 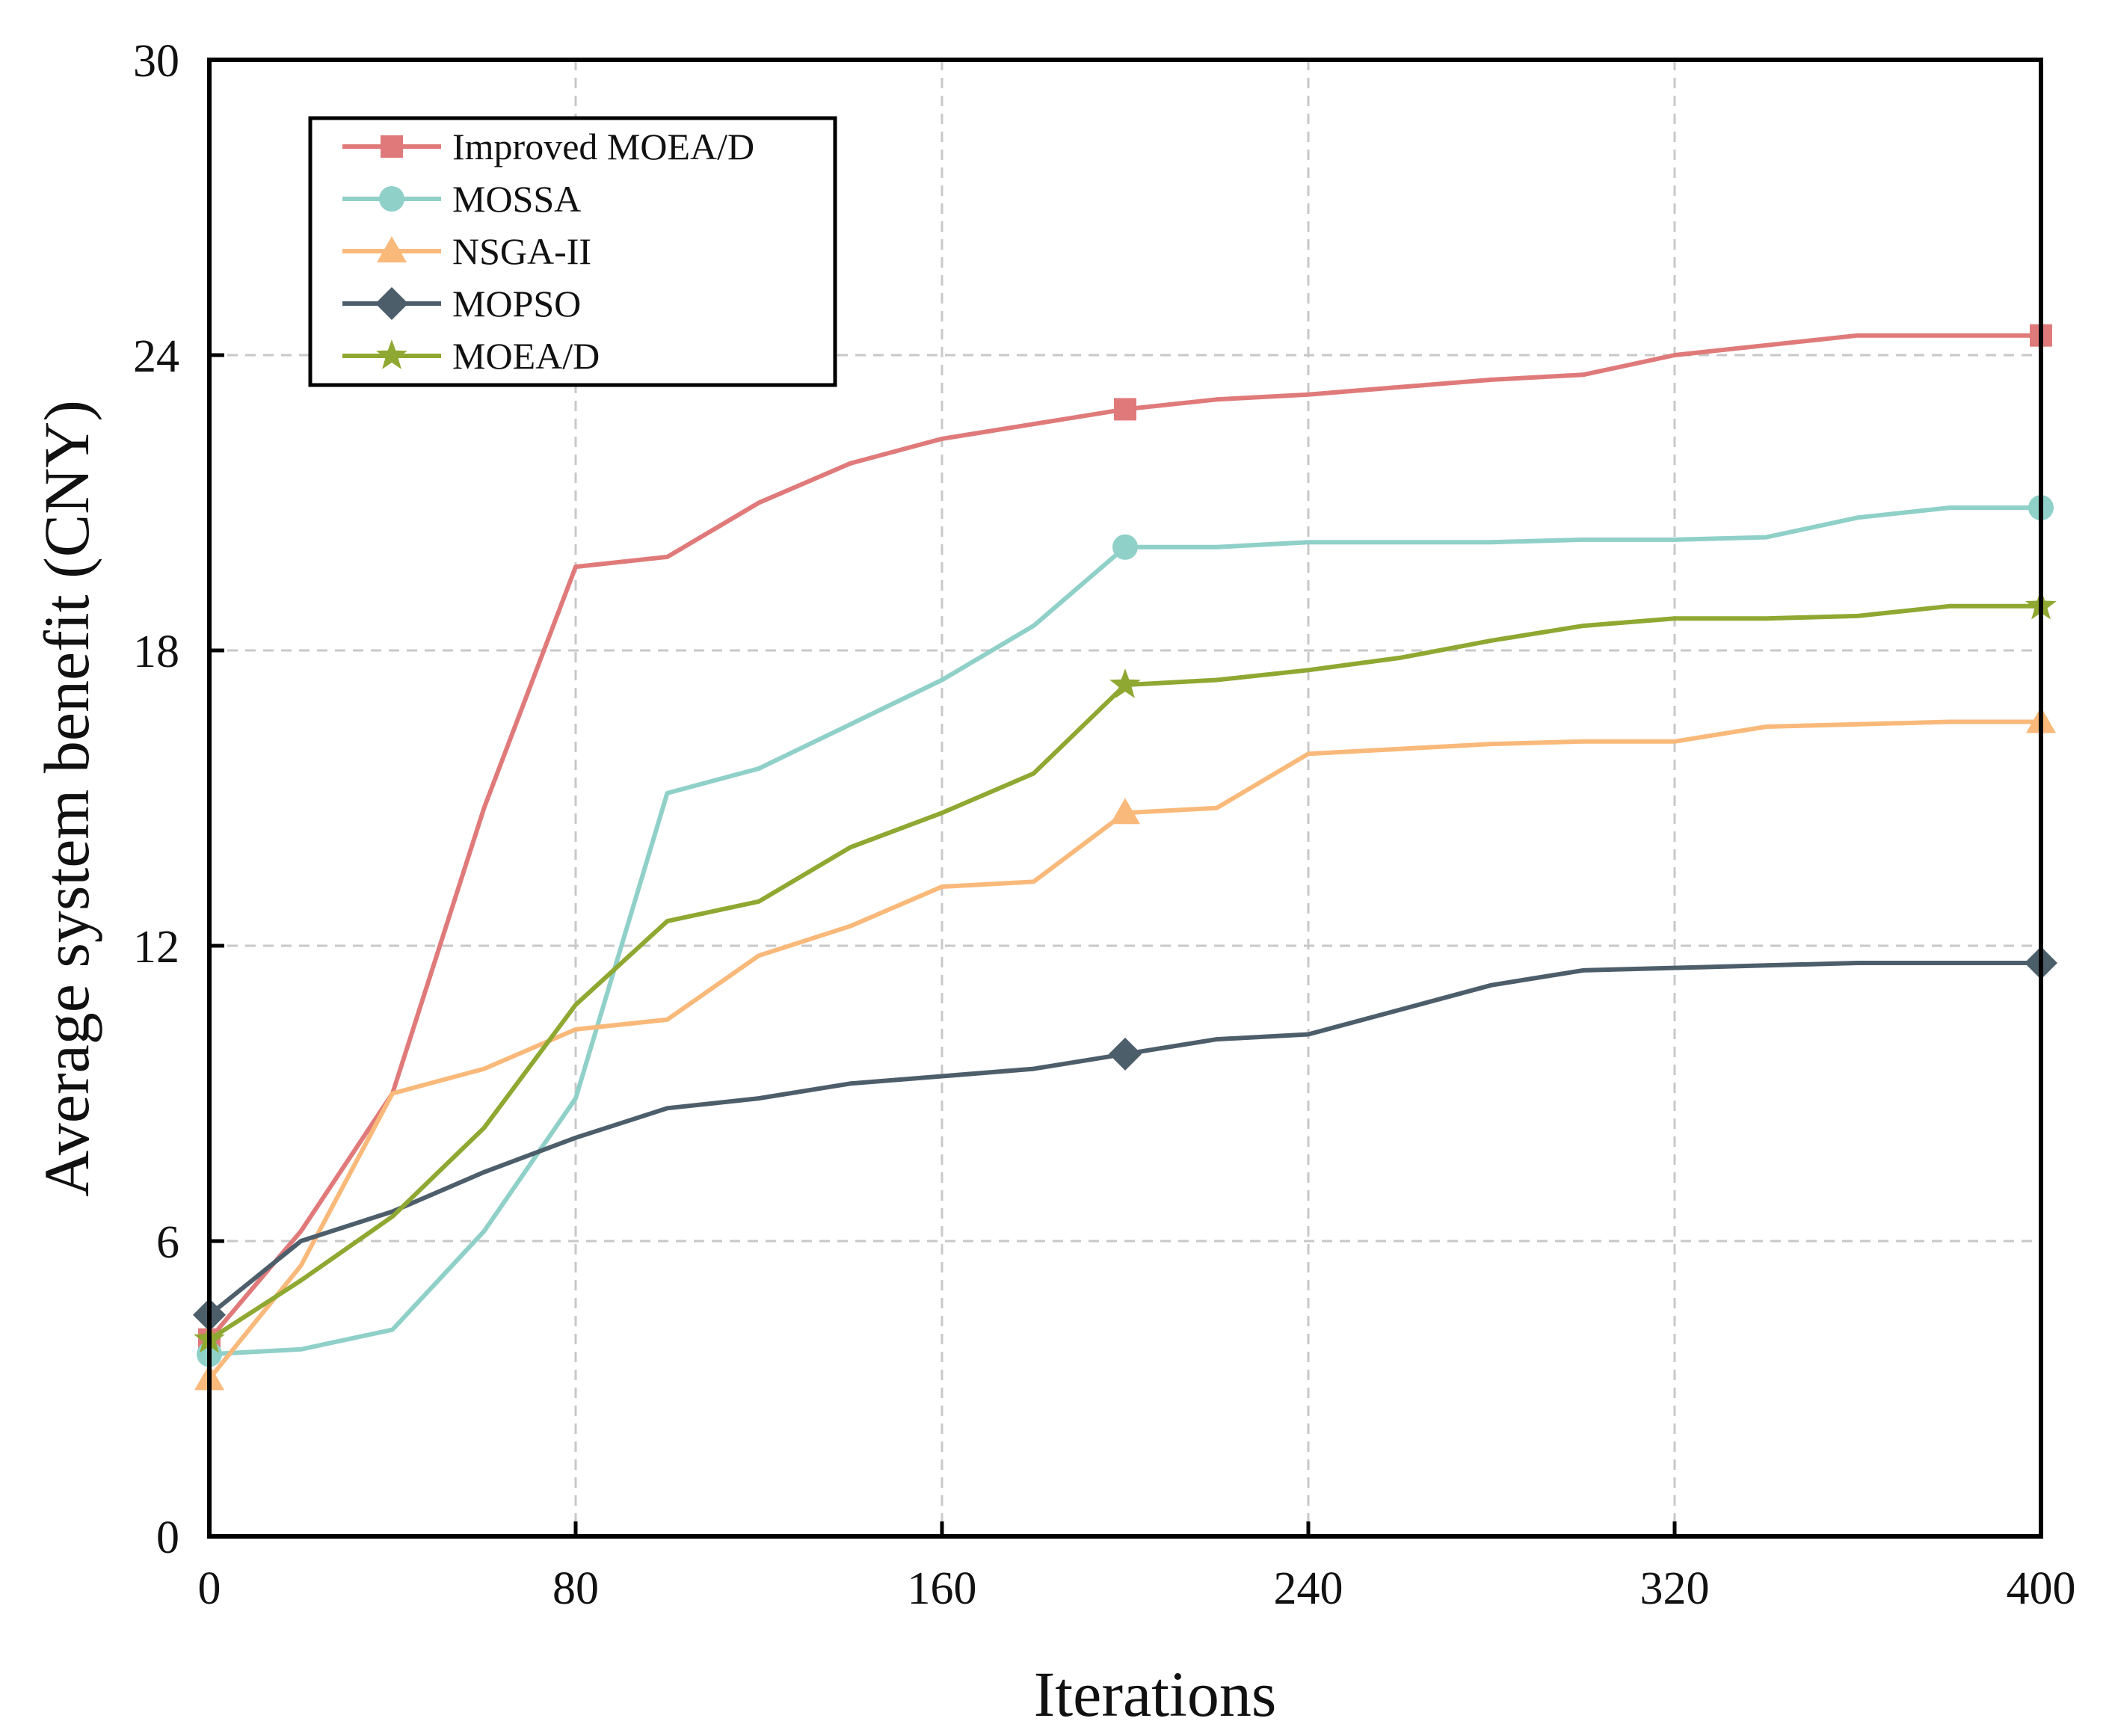 I want to click on x-axis-title: Iterations, so click(x=1155, y=1694).